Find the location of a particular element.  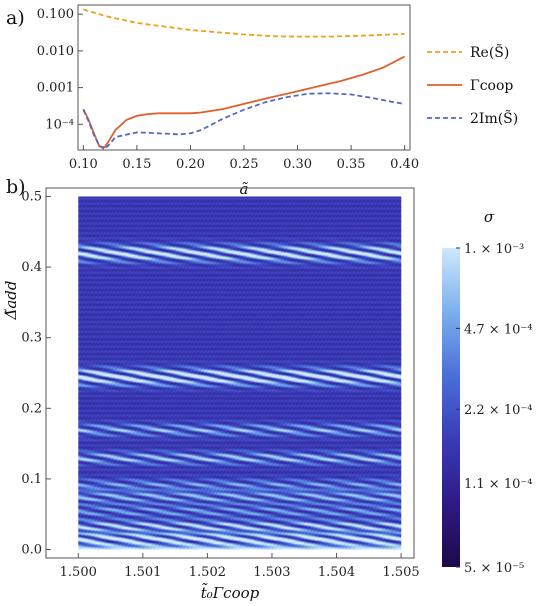

panel-a-legend: Re(S̃) Γcoop 2Im(S̃) is located at coordinates (472, 85).